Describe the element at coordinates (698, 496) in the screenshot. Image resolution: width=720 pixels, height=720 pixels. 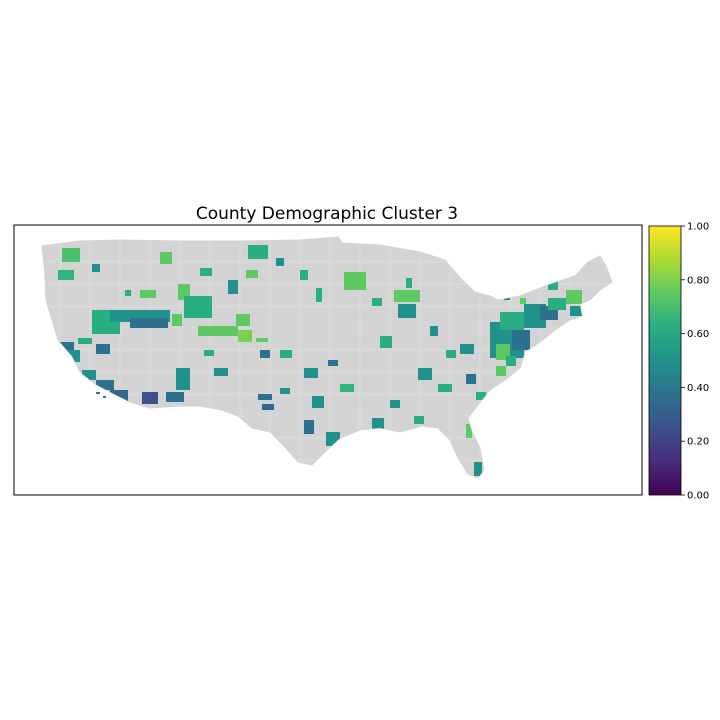
I see `colorbar-tick-label: 0.00` at that location.